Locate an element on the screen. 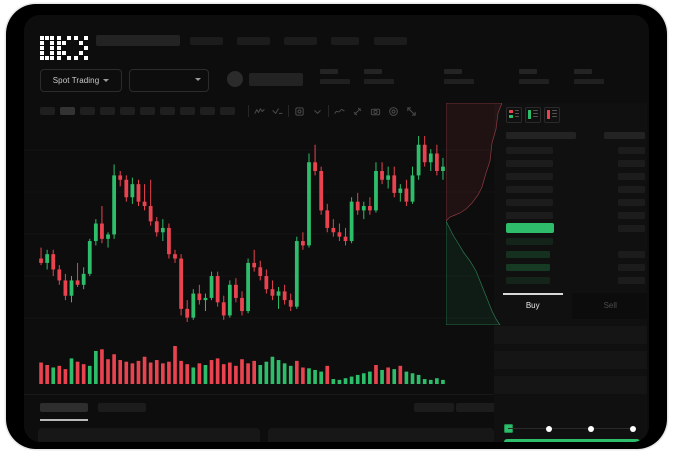  orderbook-ask-size is located at coordinates (631, 215).